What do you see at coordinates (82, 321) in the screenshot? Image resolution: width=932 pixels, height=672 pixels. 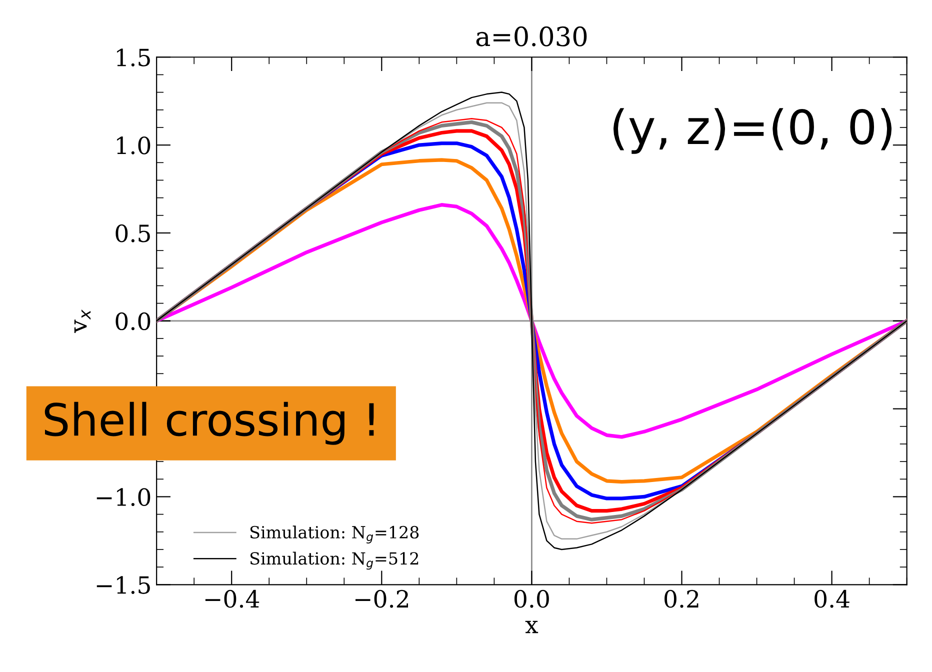 I see `y-axis-title: v$_{x}$` at bounding box center [82, 321].